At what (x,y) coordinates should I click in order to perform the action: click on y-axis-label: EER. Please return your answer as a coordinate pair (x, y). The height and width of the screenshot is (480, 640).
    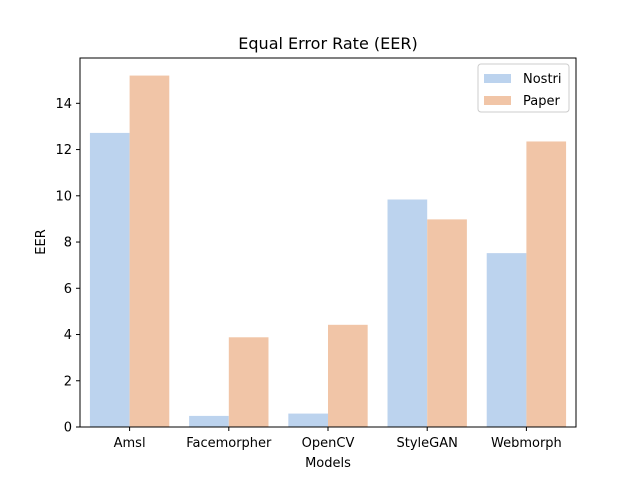
    Looking at the image, I should click on (41, 241).